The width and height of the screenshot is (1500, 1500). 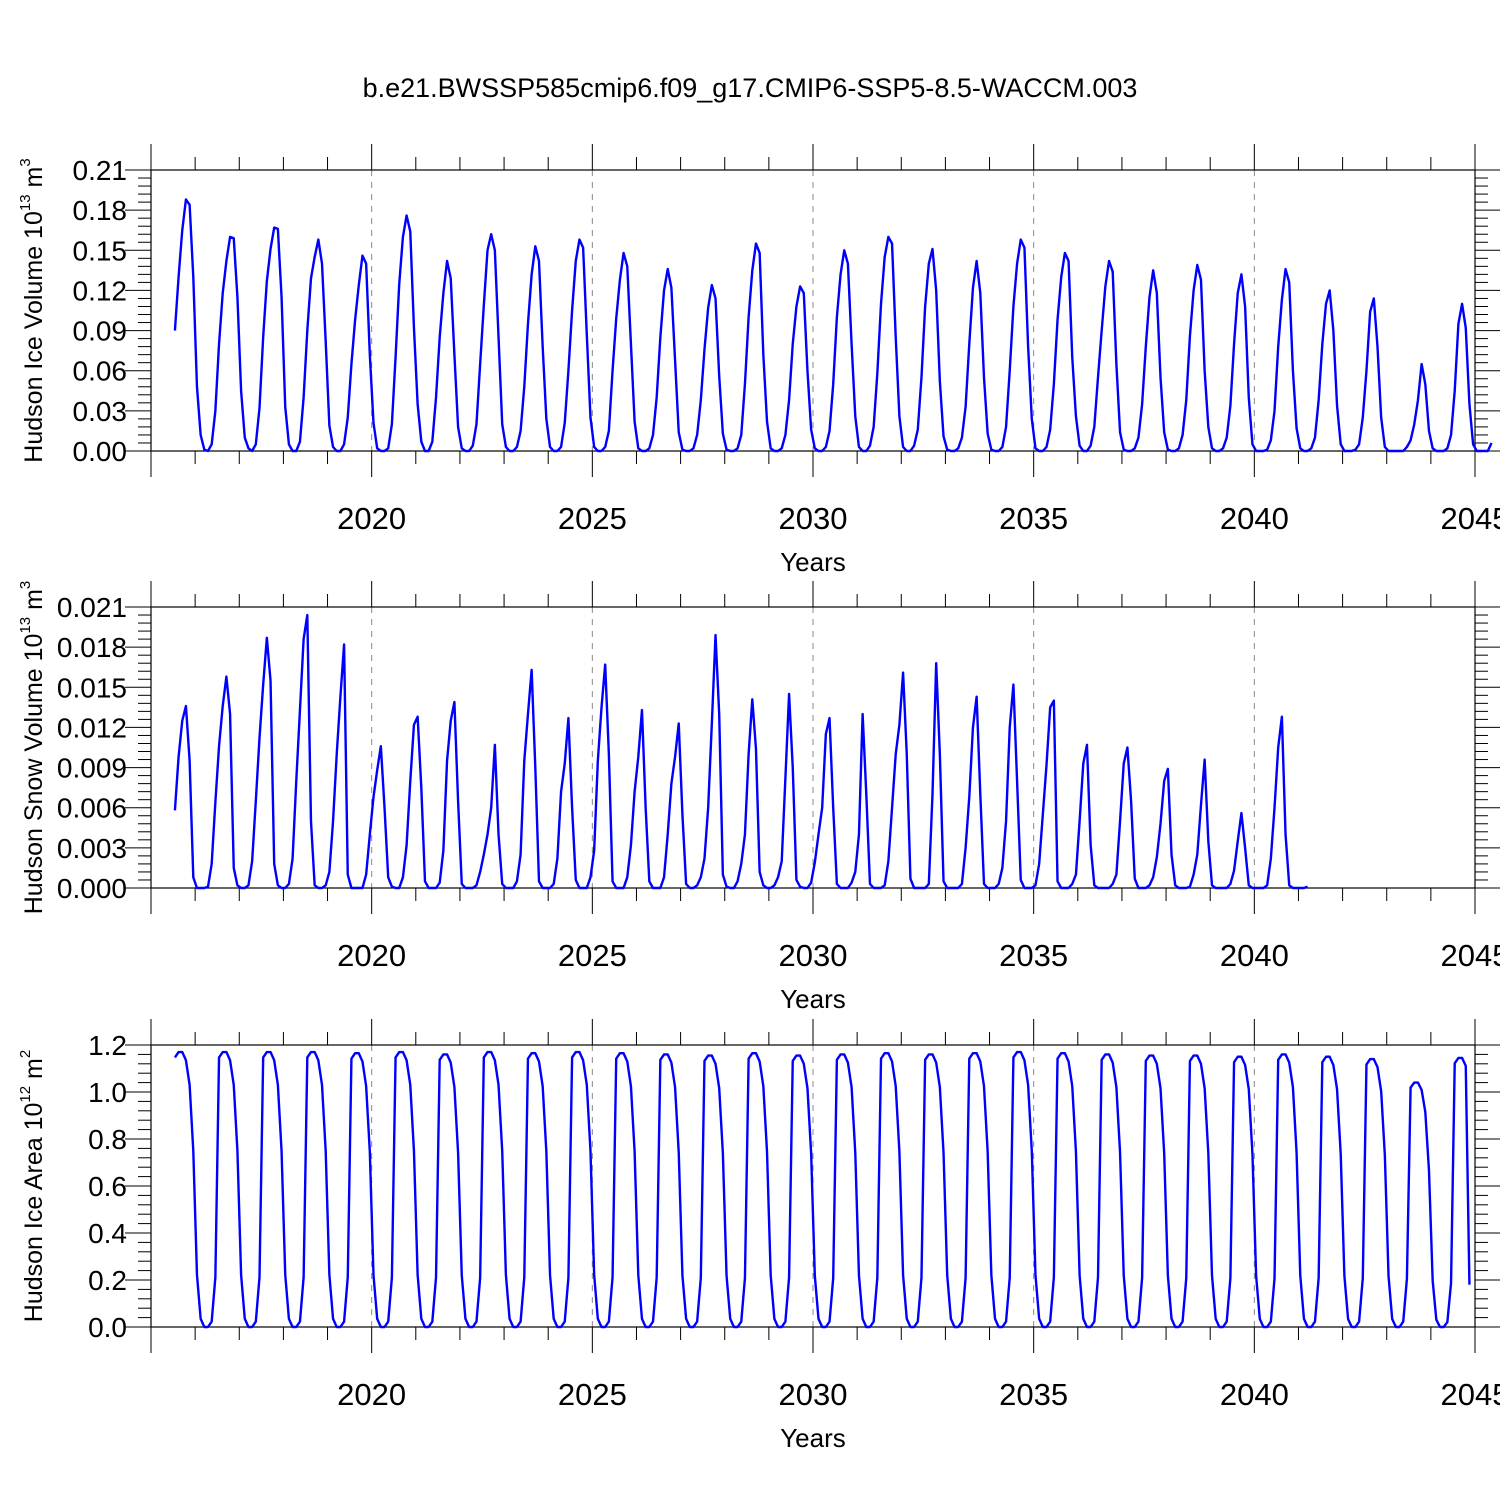 What do you see at coordinates (92, 808) in the screenshot?
I see `y-tick-label: 0.006` at bounding box center [92, 808].